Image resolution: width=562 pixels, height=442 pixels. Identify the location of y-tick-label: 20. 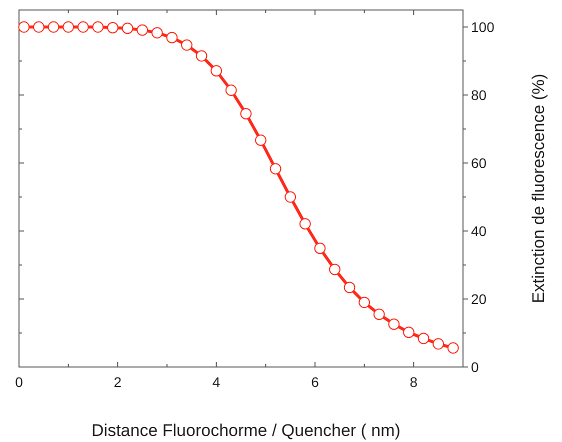
(479, 298).